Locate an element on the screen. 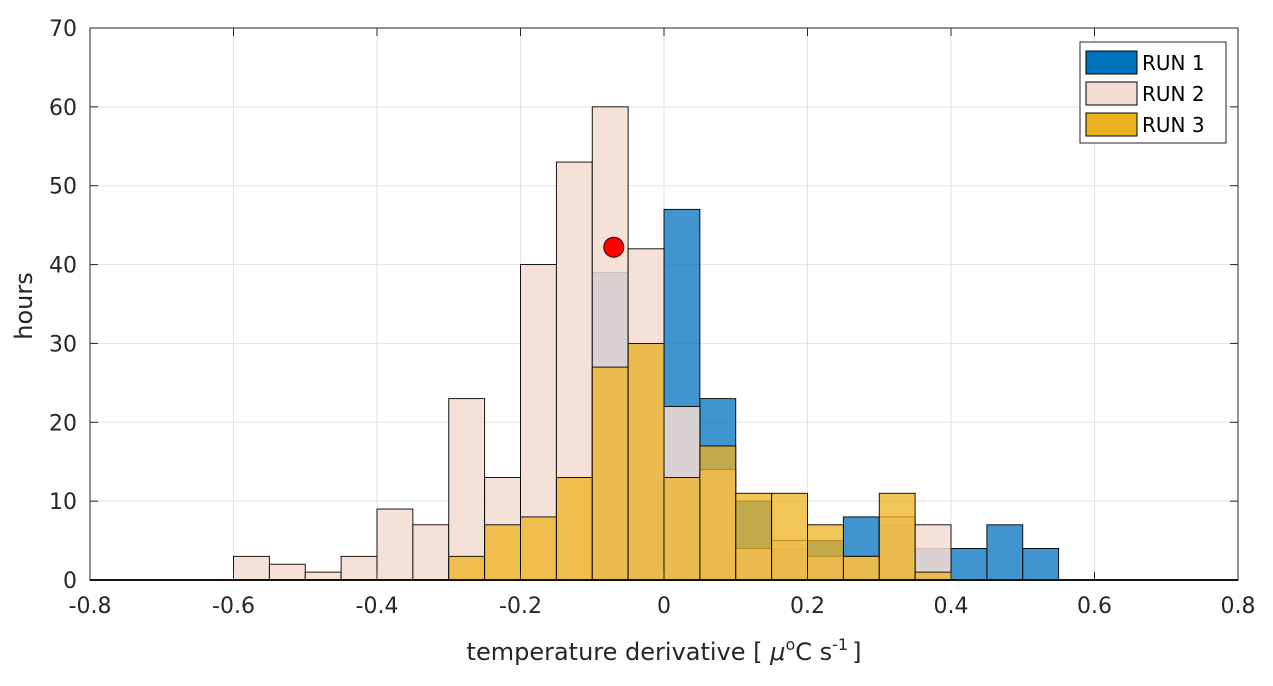  x-axis-label-exponent: -1 is located at coordinates (840, 644).